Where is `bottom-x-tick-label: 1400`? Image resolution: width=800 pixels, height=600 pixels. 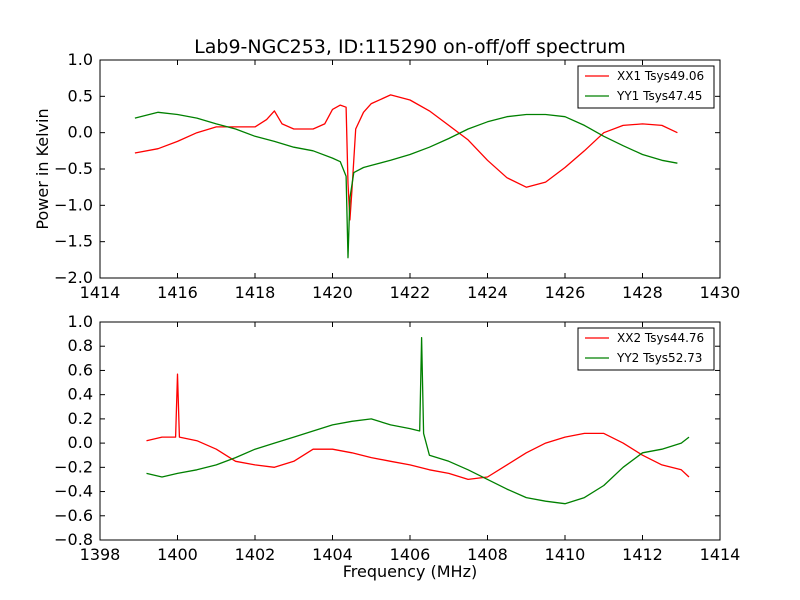 bottom-x-tick-label: 1400 is located at coordinates (177, 554).